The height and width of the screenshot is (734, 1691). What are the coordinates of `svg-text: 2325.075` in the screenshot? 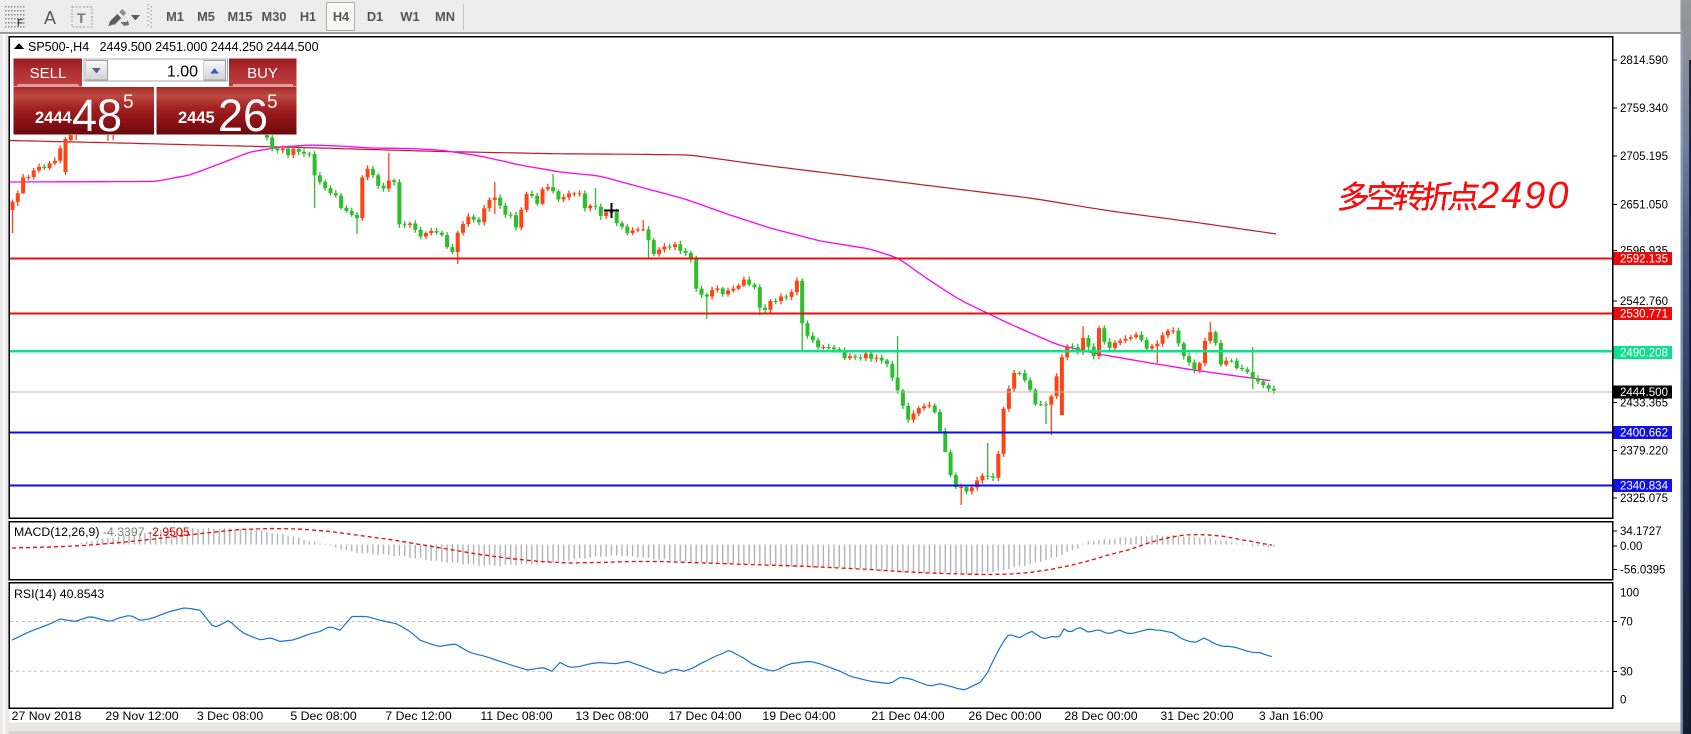 It's located at (1644, 499).